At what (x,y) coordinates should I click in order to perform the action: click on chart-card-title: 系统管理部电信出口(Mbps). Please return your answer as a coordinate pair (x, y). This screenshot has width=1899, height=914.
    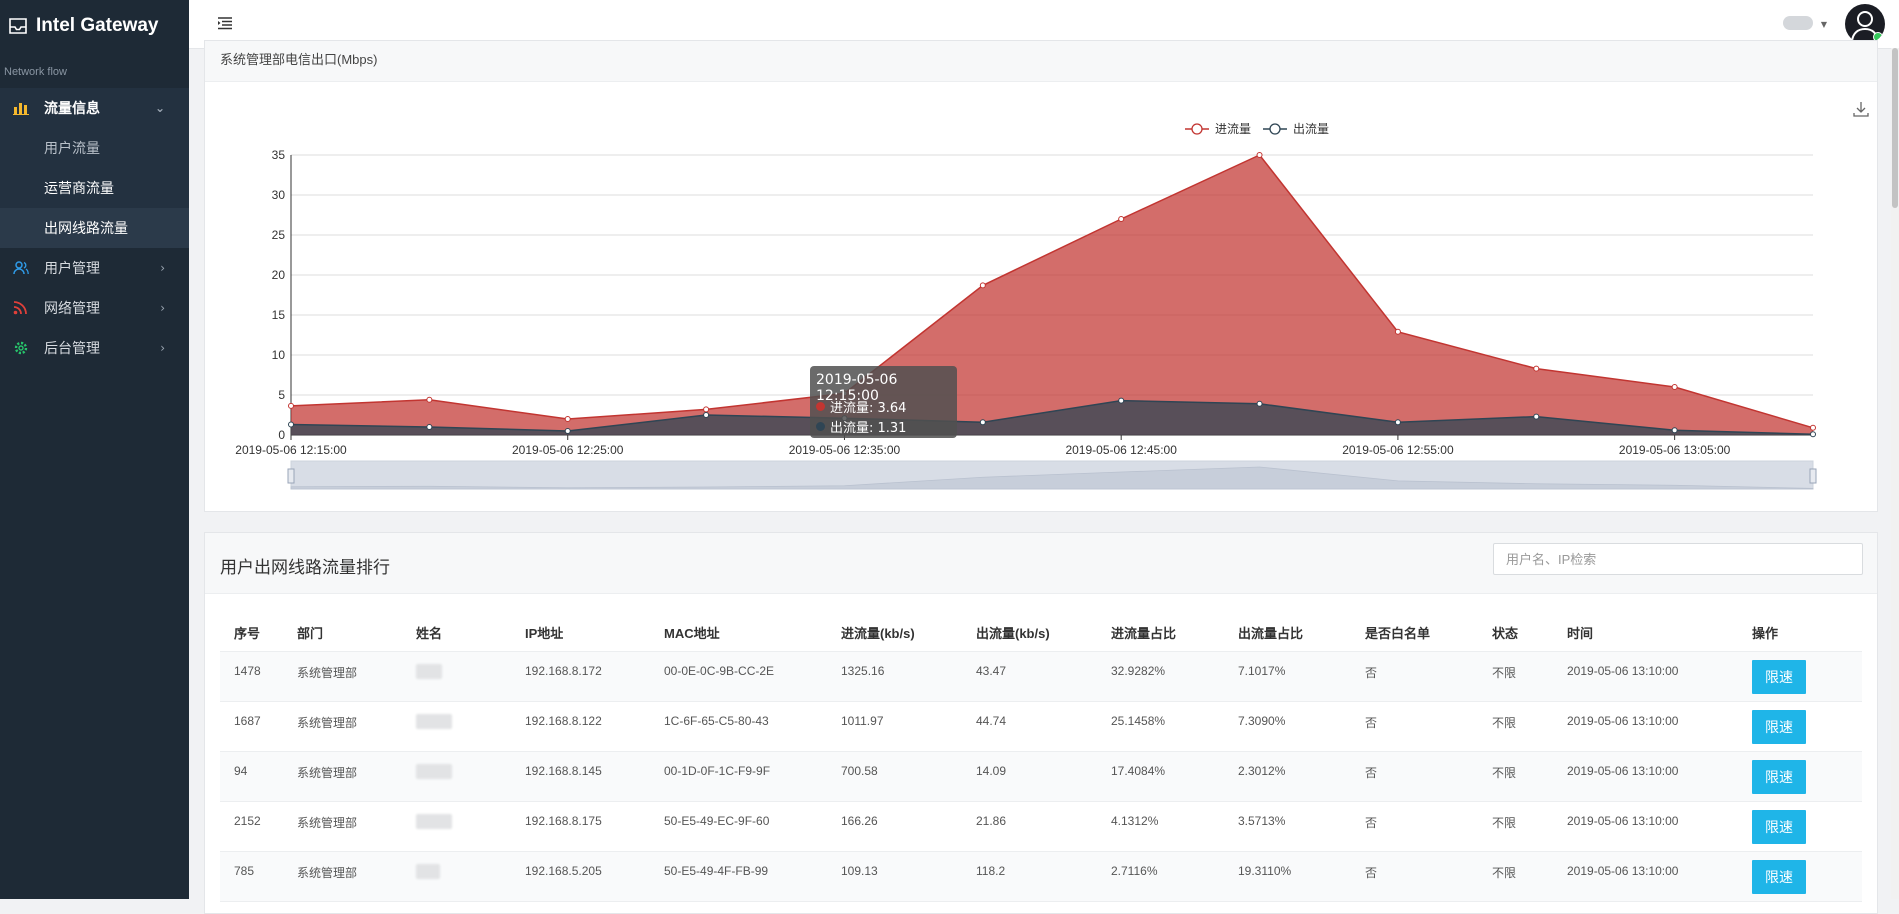
    Looking at the image, I should click on (1041, 61).